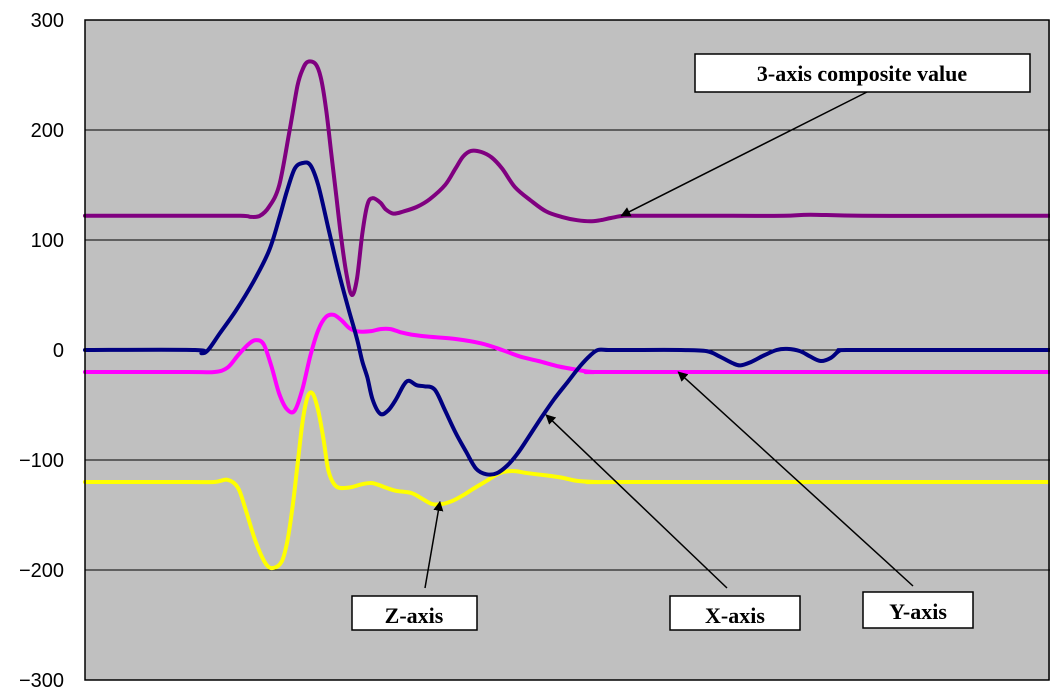 The image size is (1050, 692). What do you see at coordinates (566, 363) in the screenshot?
I see `series-line-y-axis` at bounding box center [566, 363].